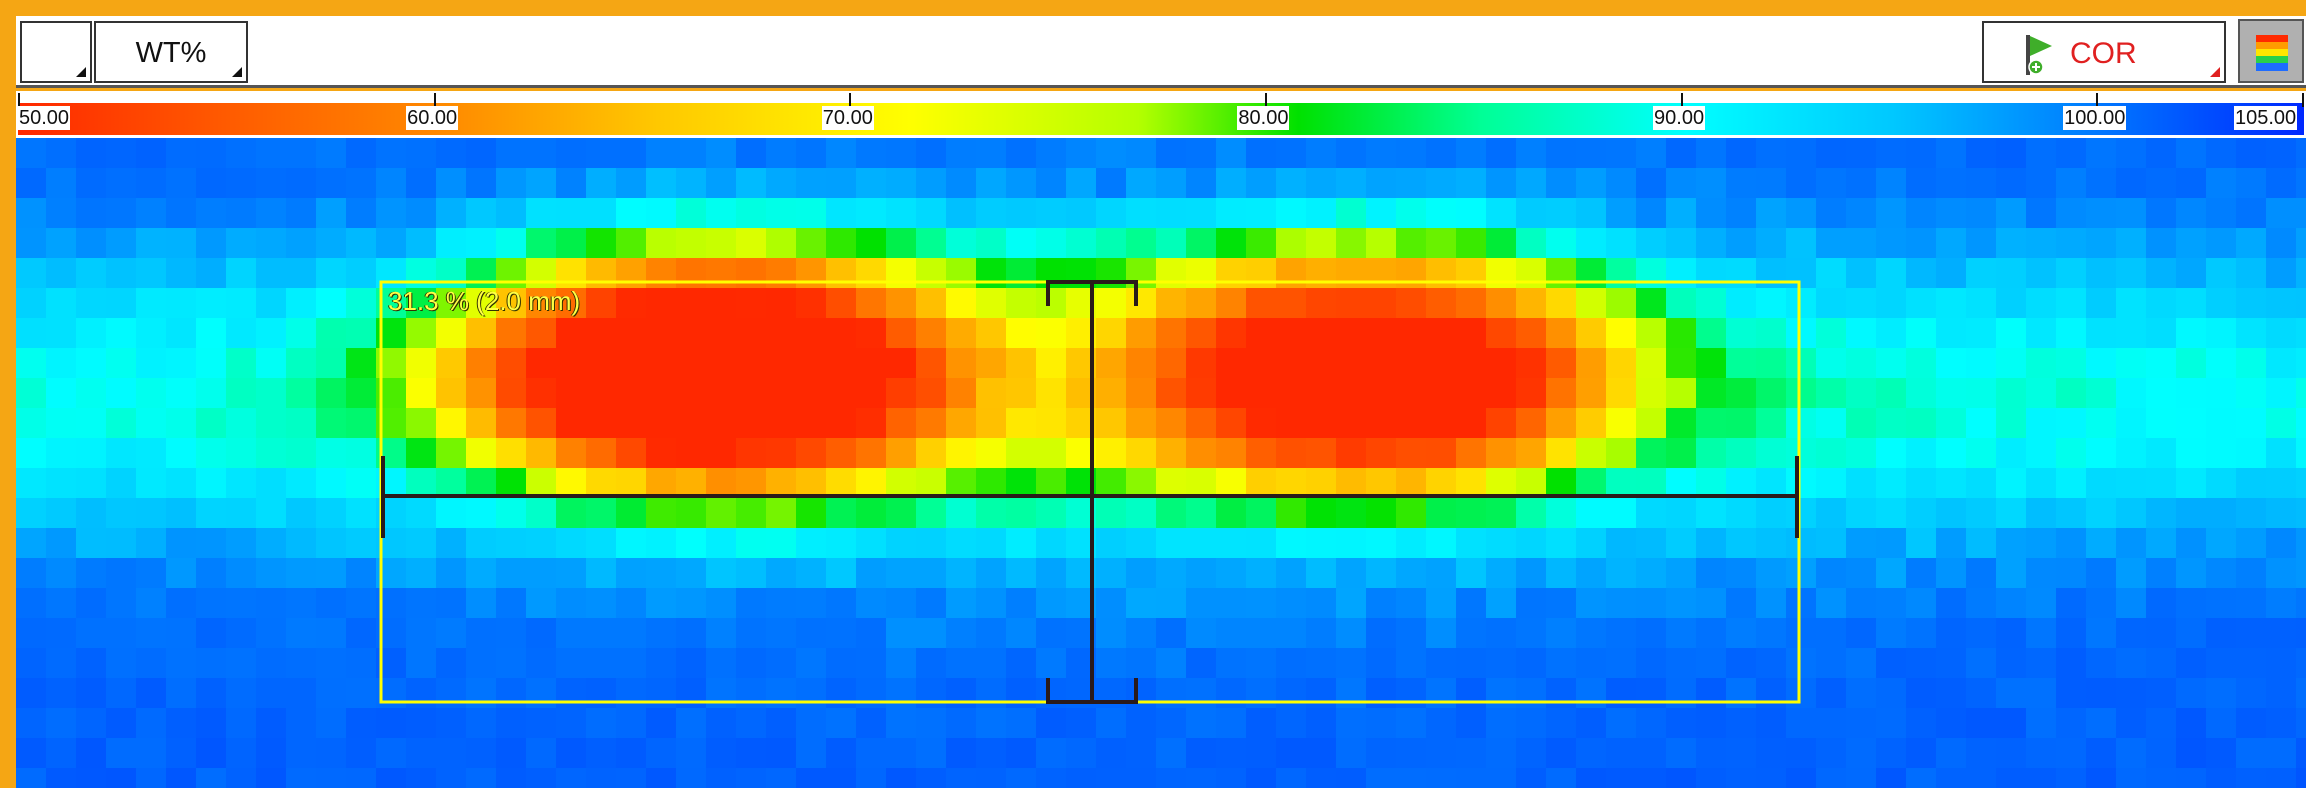  What do you see at coordinates (171, 52) in the screenshot?
I see `unit-dropdown: WT%` at bounding box center [171, 52].